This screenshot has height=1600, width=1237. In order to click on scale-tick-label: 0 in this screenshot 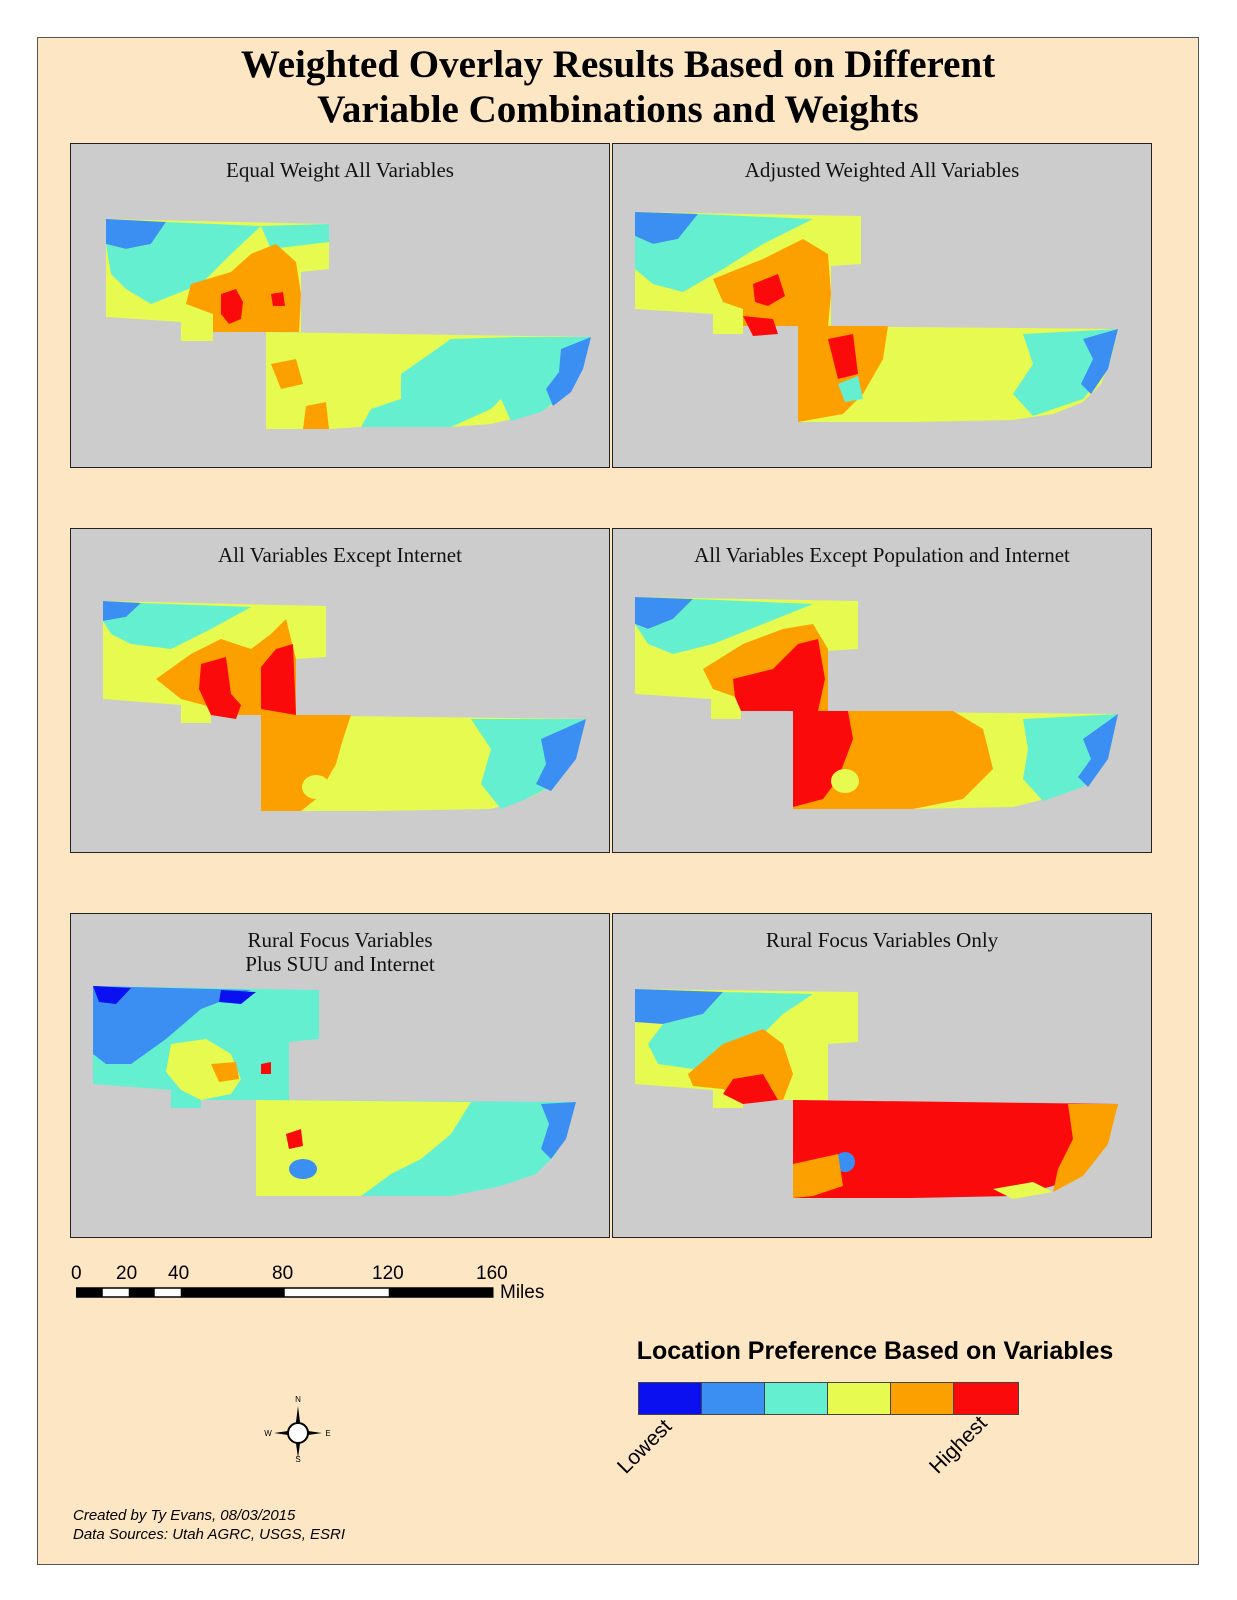, I will do `click(76, 1273)`.